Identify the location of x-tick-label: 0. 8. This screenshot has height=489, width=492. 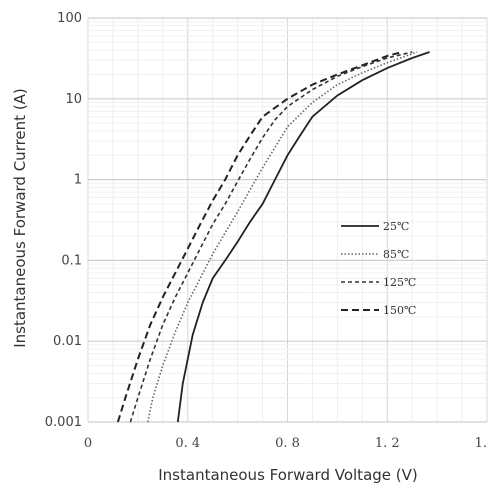
(287, 443).